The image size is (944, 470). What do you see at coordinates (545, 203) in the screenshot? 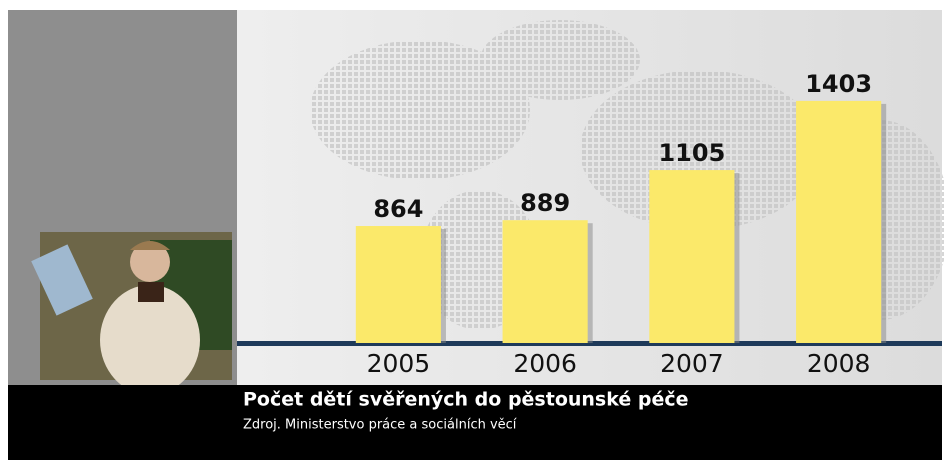
I see `value-label: 889` at bounding box center [545, 203].